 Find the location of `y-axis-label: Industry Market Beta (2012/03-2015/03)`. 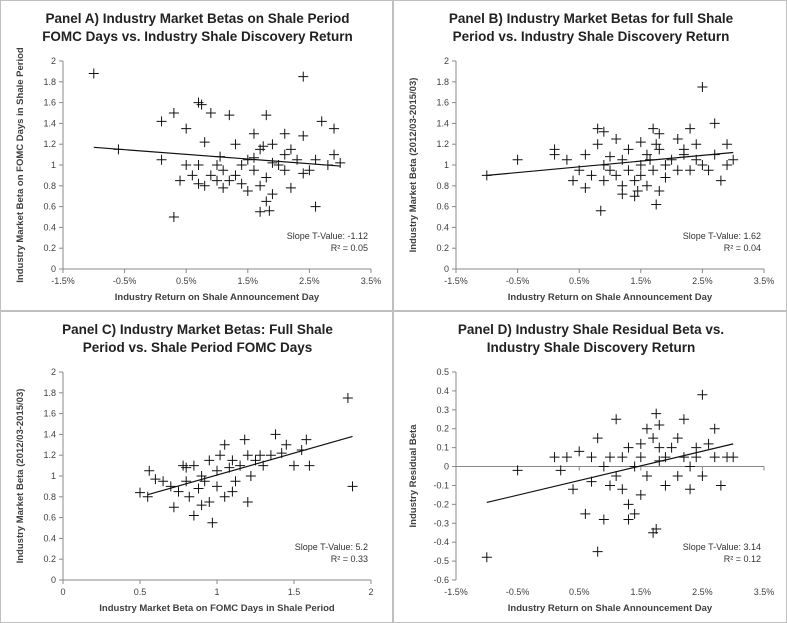

y-axis-label: Industry Market Beta (2012/03-2015/03) is located at coordinates (413, 165).